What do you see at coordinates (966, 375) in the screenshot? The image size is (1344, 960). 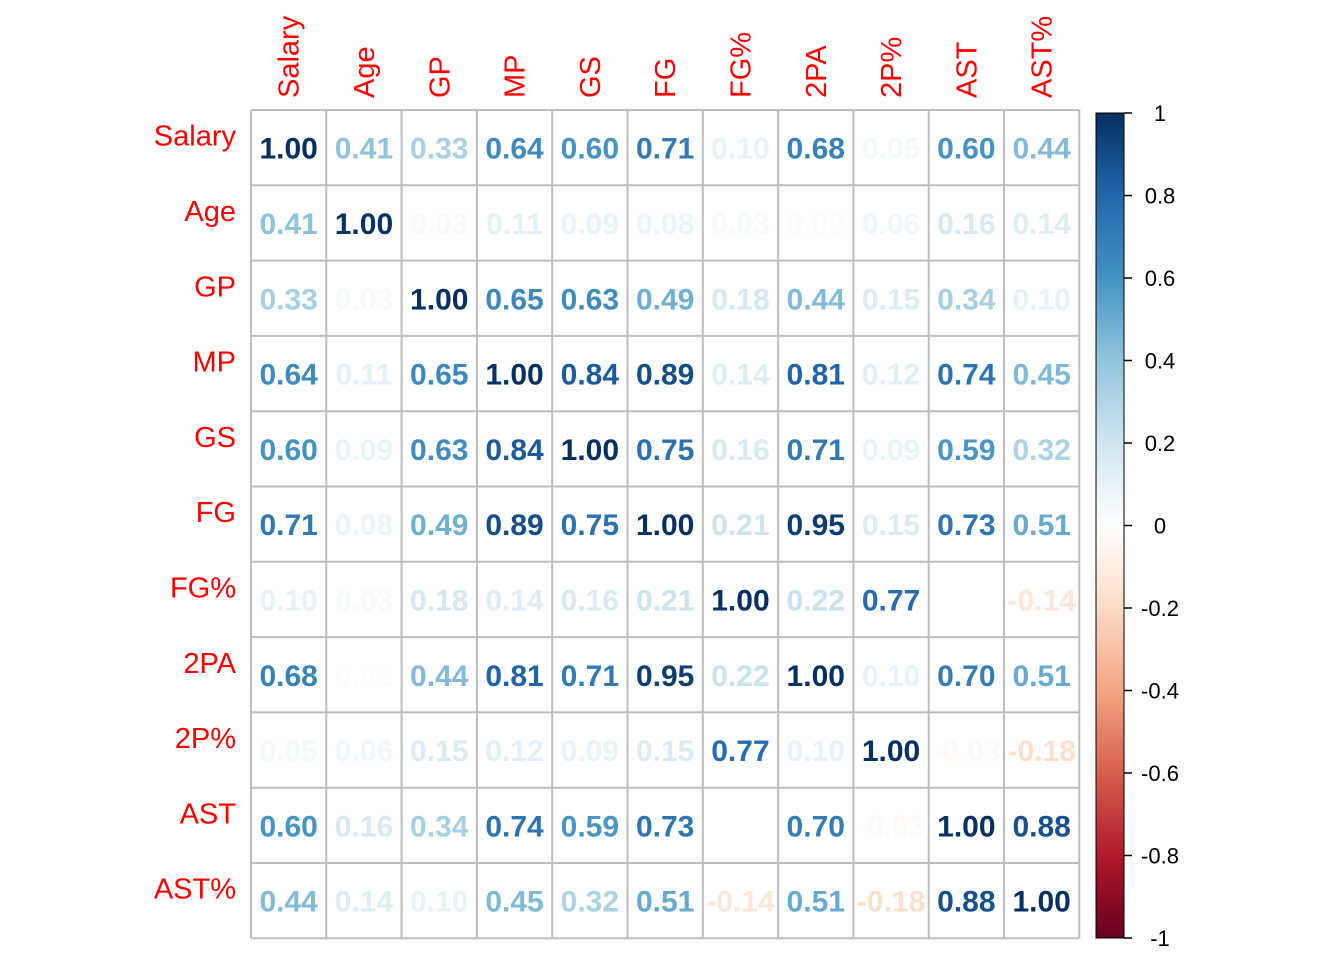 I see `cell-value: 0.74` at bounding box center [966, 375].